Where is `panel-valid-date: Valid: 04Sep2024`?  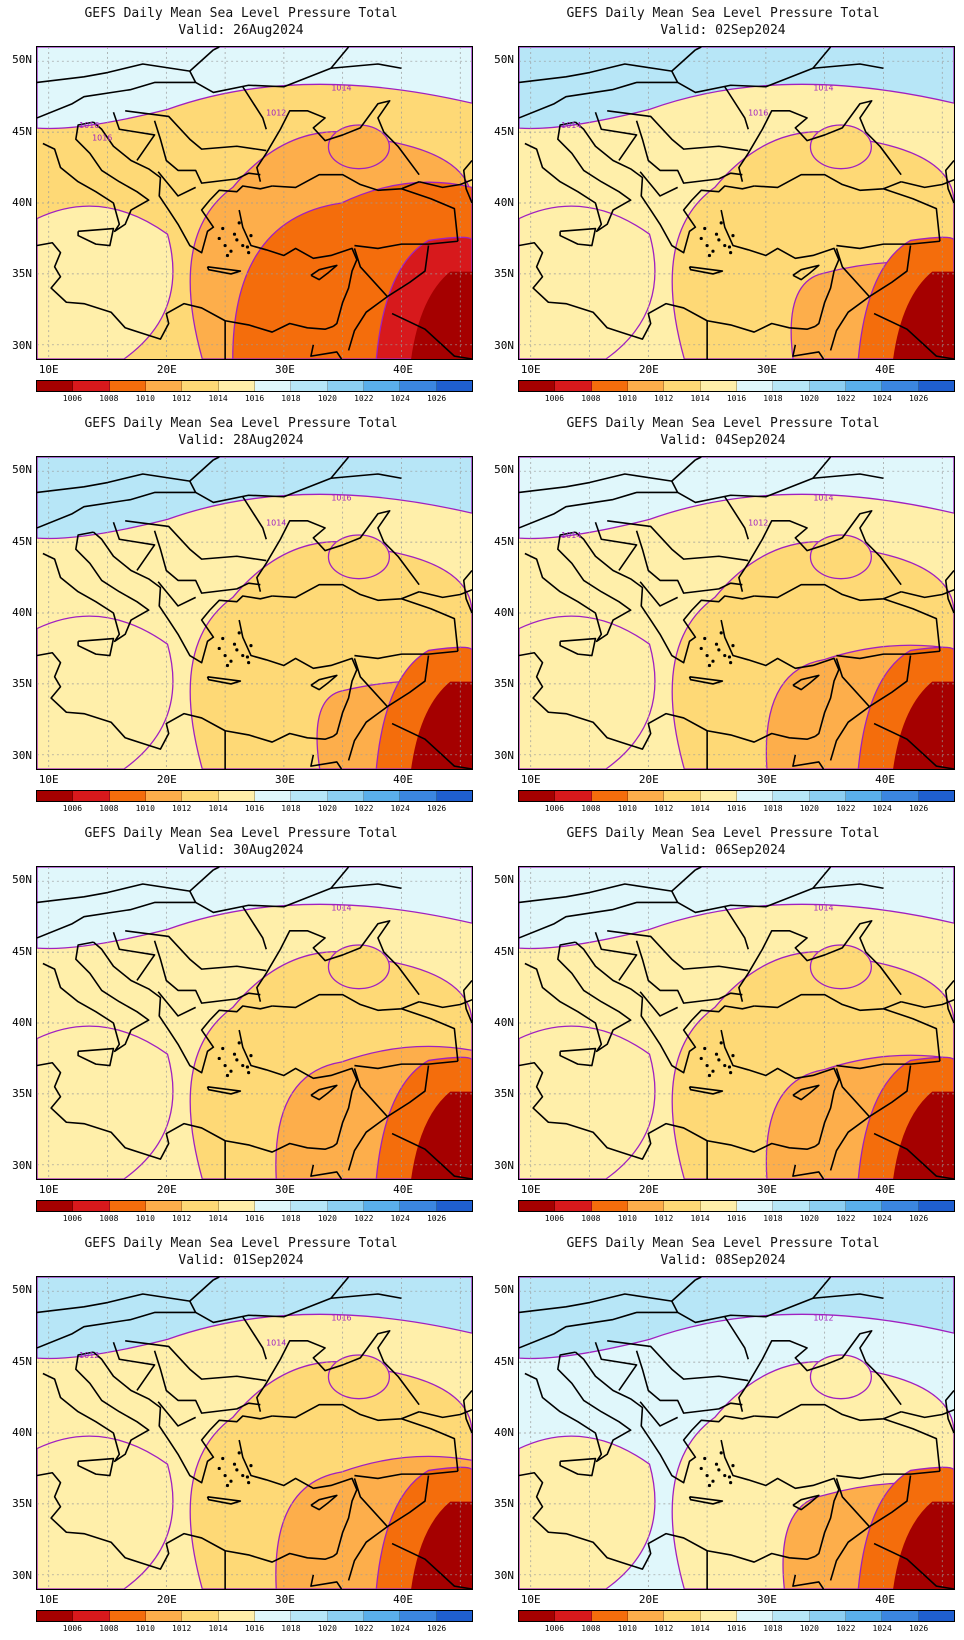
panel-valid-date: Valid: 04Sep2024 is located at coordinates (723, 440).